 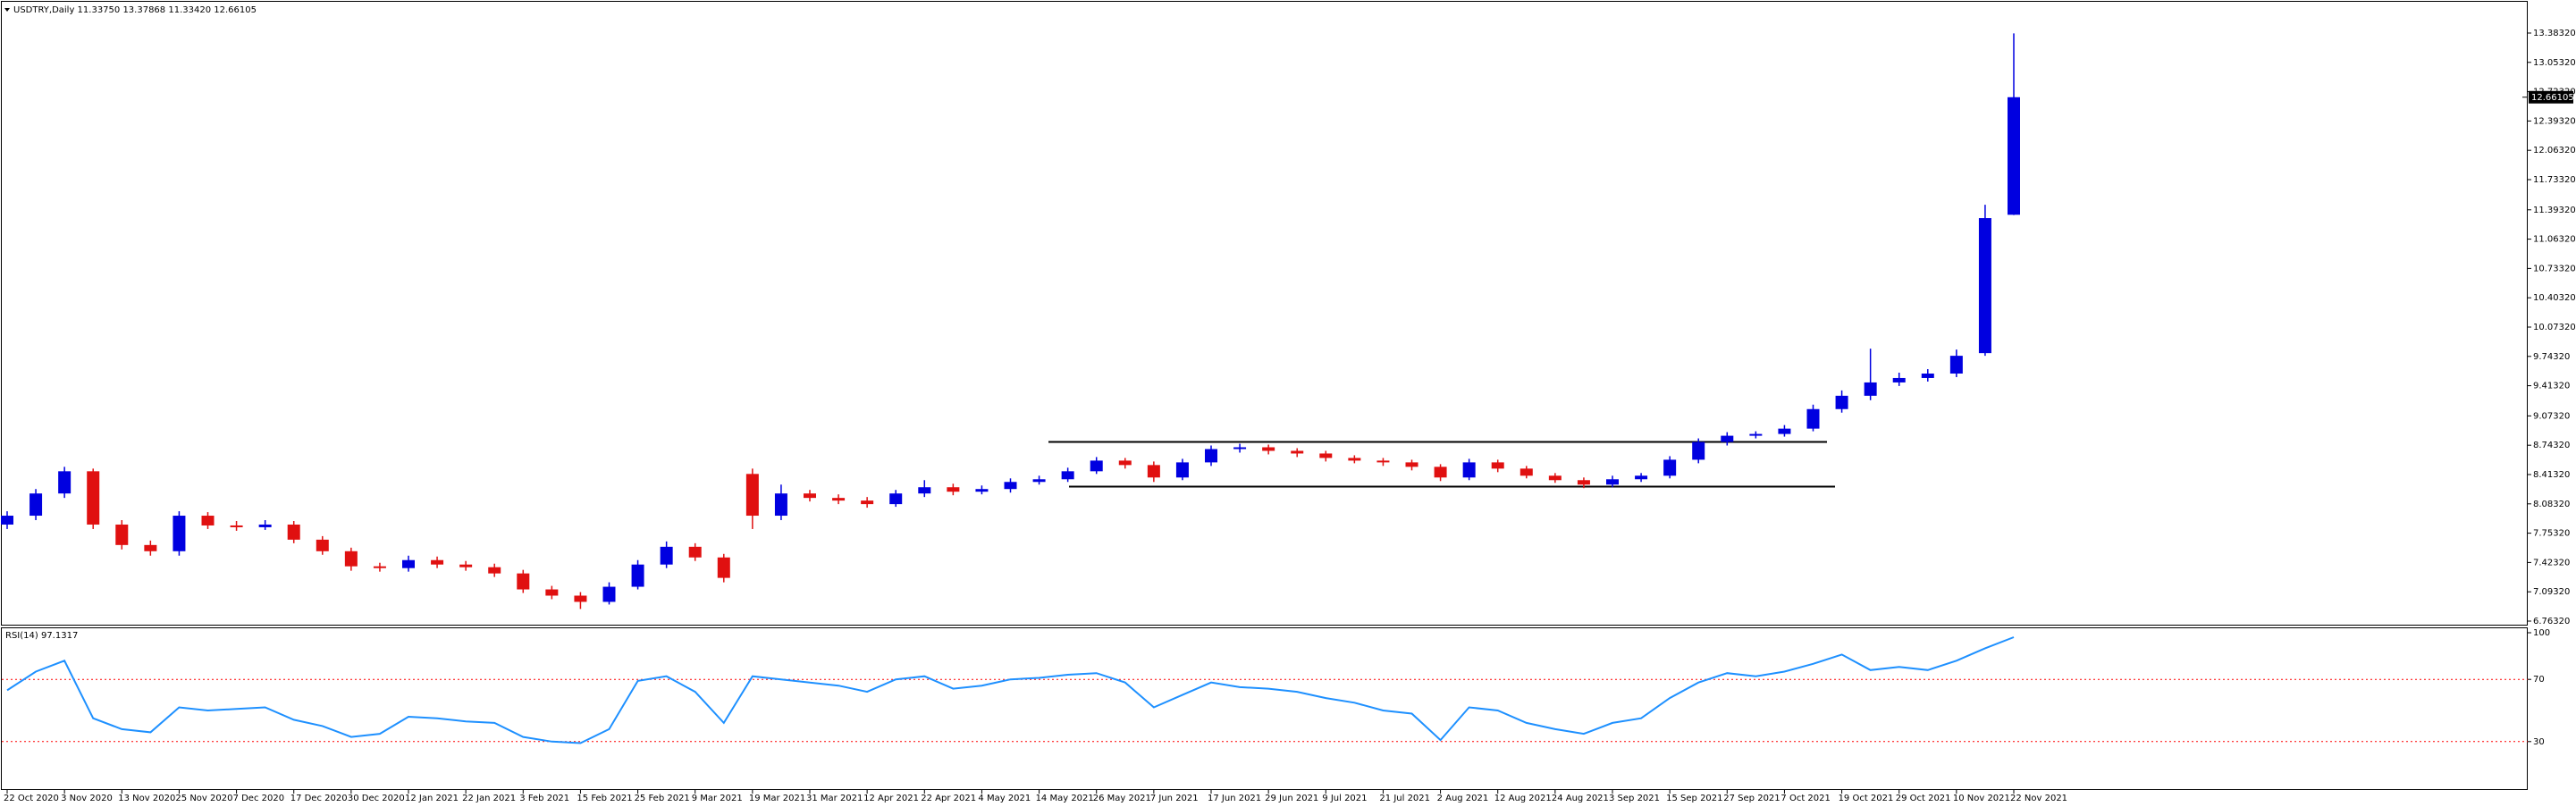 I want to click on x-tick-label: 29 Jun 2021, so click(x=1291, y=798).